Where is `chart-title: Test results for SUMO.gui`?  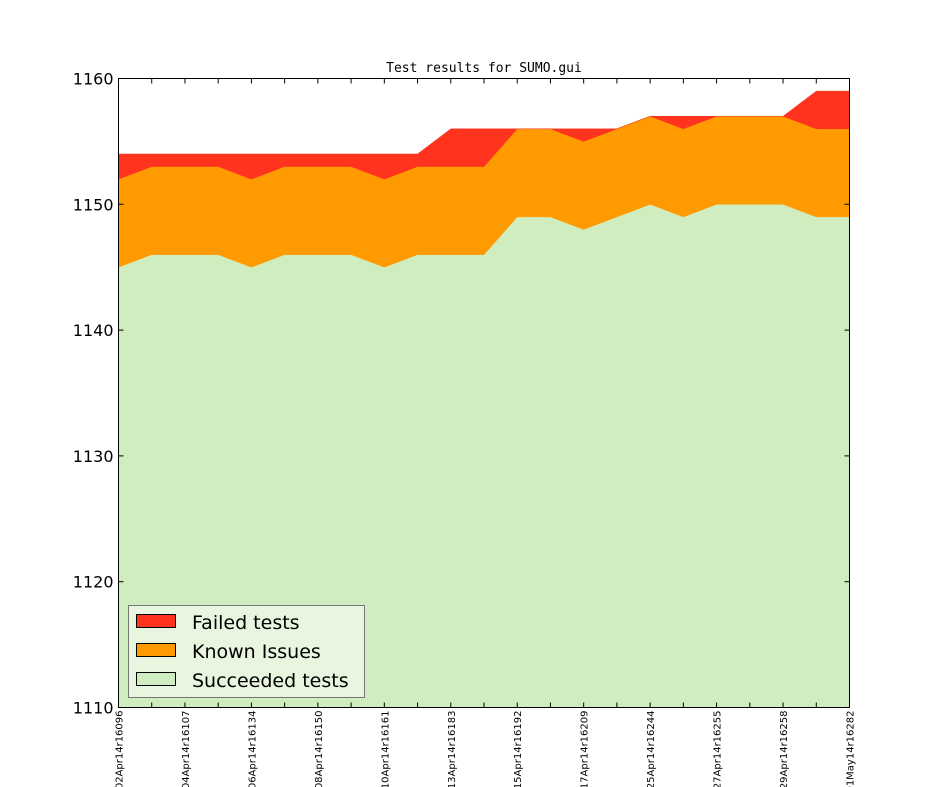
chart-title: Test results for SUMO.gui is located at coordinates (484, 68).